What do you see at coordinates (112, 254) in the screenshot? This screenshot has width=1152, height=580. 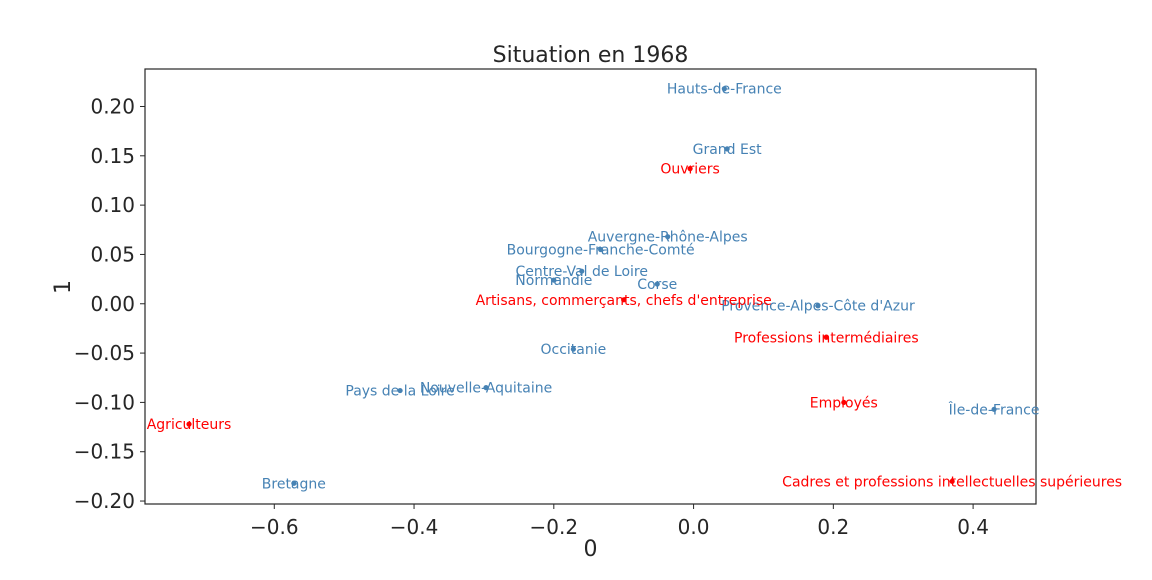 I see `y-tick-label: 0.05` at bounding box center [112, 254].